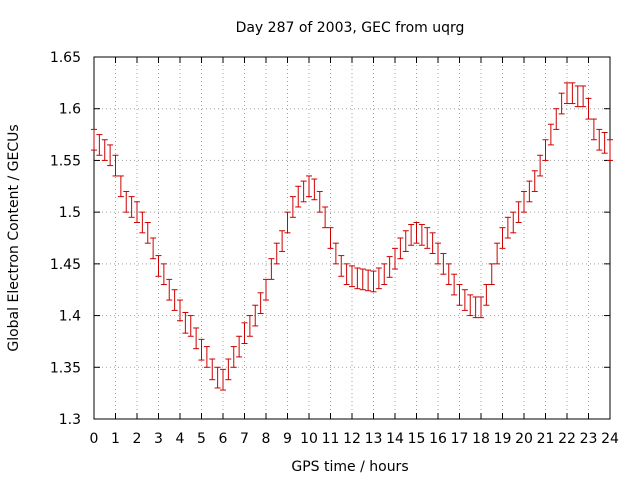  I want to click on x-tick-label: 10, so click(309, 439).